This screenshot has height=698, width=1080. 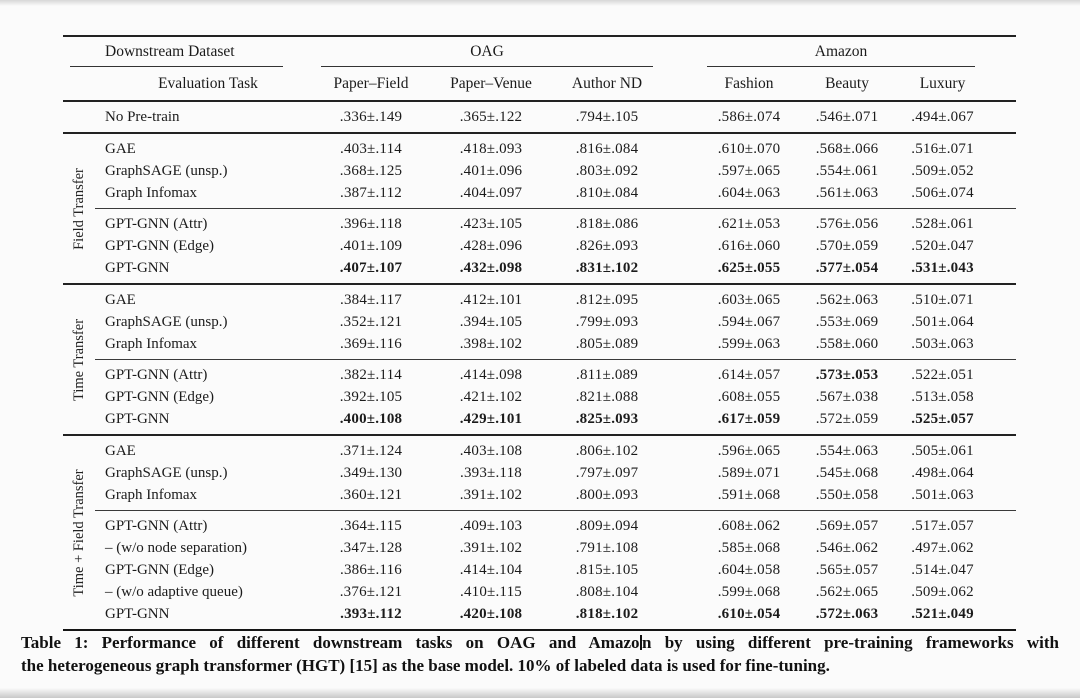 What do you see at coordinates (749, 193) in the screenshot?
I see `metric-value: .604±.063` at bounding box center [749, 193].